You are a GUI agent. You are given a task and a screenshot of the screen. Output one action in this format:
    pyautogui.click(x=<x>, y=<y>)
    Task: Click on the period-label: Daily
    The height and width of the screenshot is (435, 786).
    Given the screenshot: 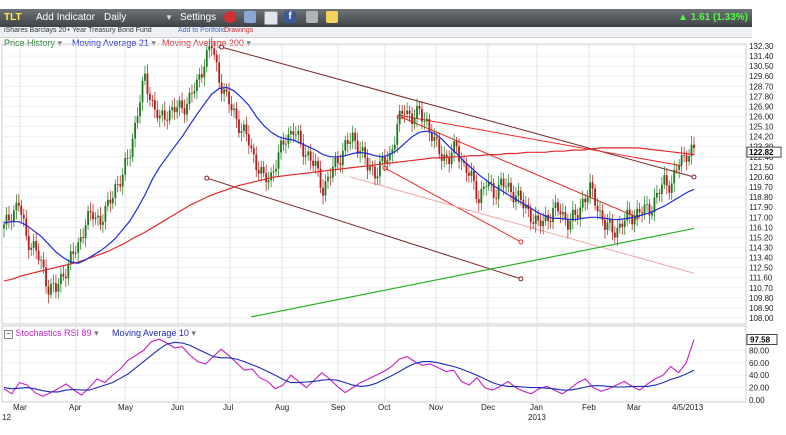 What is the action you would take?
    pyautogui.click(x=115, y=17)
    